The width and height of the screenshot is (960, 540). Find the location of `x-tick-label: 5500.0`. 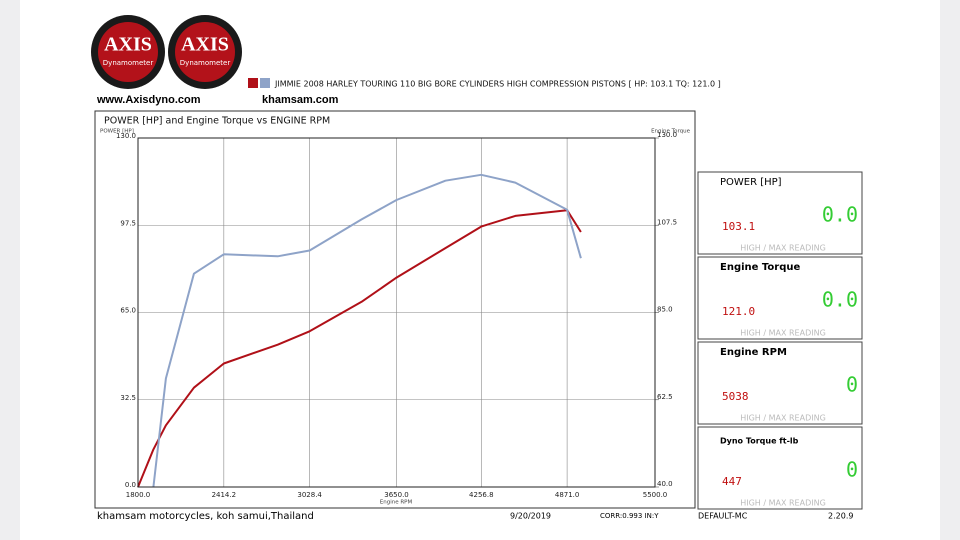

x-tick-label: 5500.0 is located at coordinates (655, 495).